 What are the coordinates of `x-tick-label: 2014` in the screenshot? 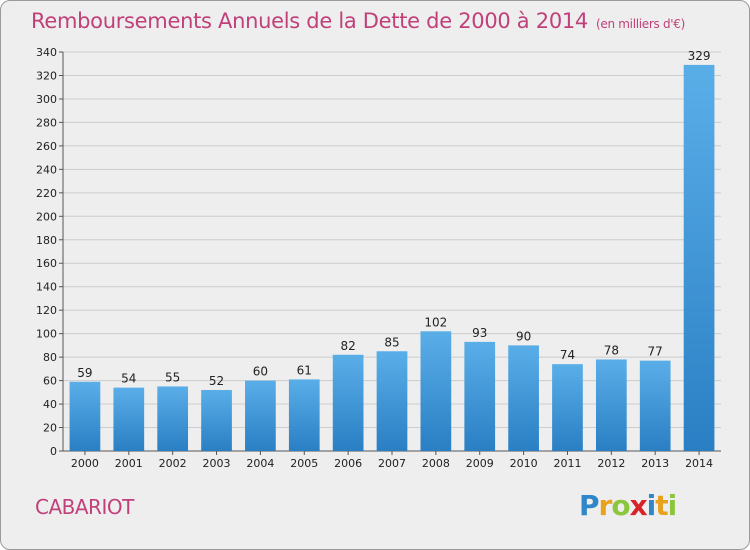 It's located at (699, 463).